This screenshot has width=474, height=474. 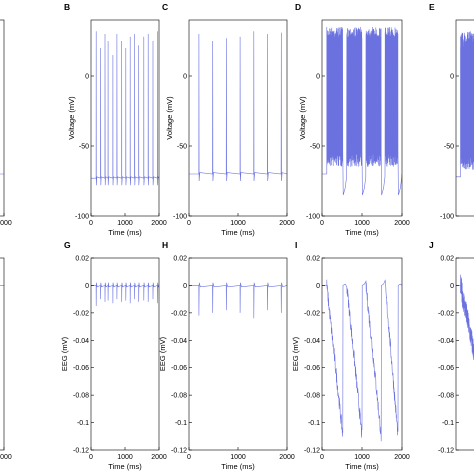 I want to click on trace-h, so click(x=238, y=300).